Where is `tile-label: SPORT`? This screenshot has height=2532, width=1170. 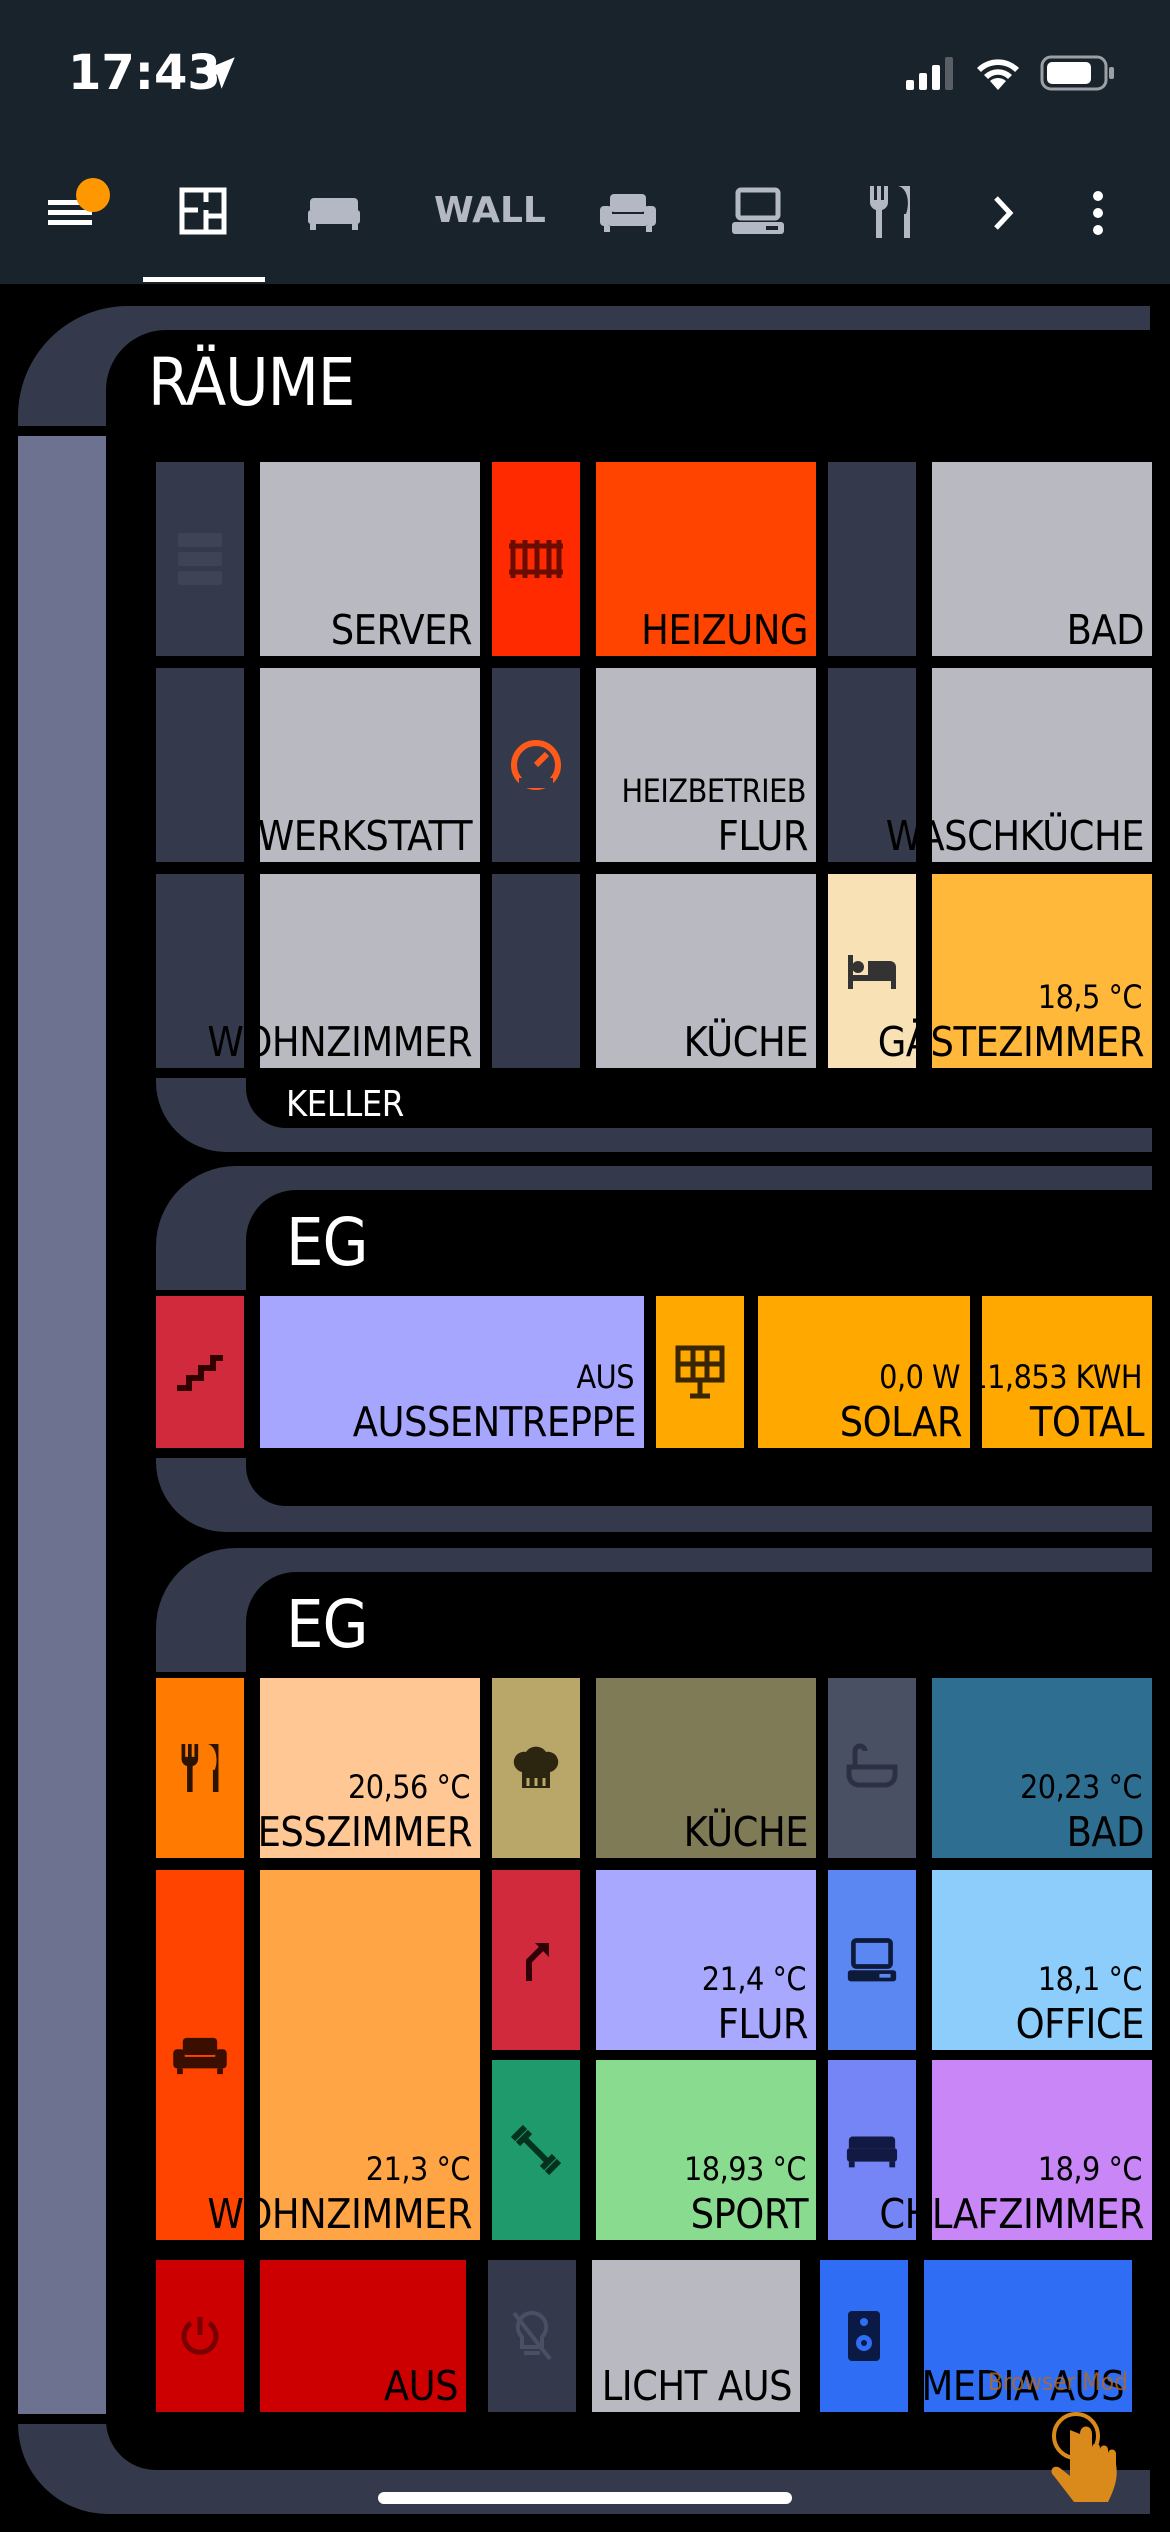 tile-label: SPORT is located at coordinates (749, 2214).